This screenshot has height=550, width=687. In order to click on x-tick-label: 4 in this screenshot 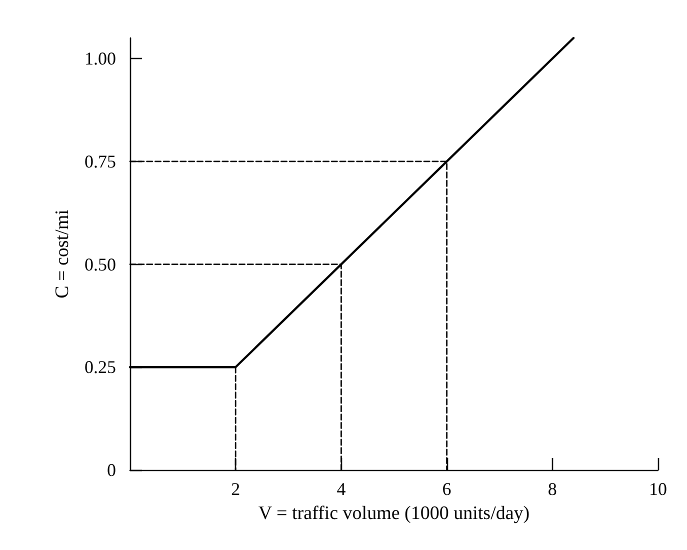, I will do `click(341, 489)`.